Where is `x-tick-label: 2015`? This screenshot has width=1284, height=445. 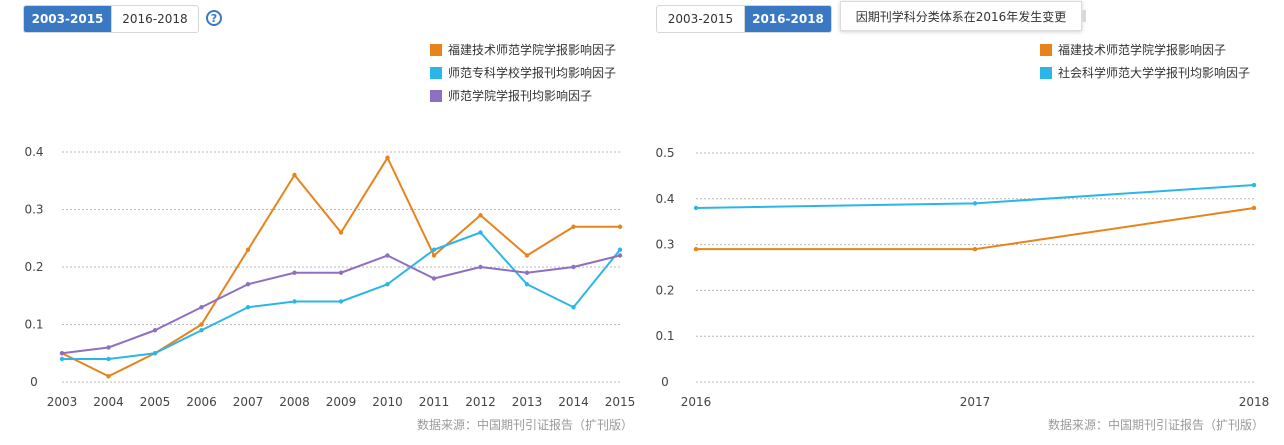
x-tick-label: 2015 is located at coordinates (620, 402).